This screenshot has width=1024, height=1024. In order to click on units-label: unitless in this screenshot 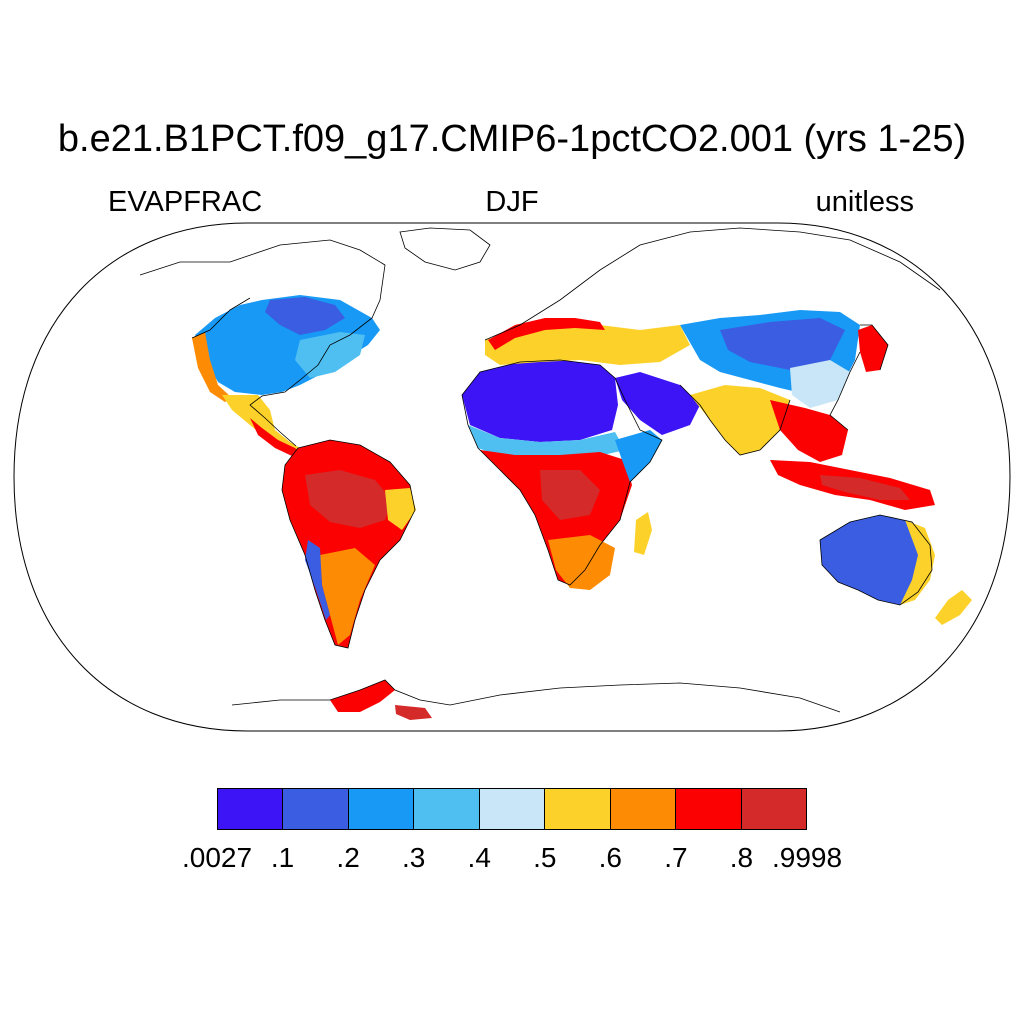, I will do `click(864, 202)`.